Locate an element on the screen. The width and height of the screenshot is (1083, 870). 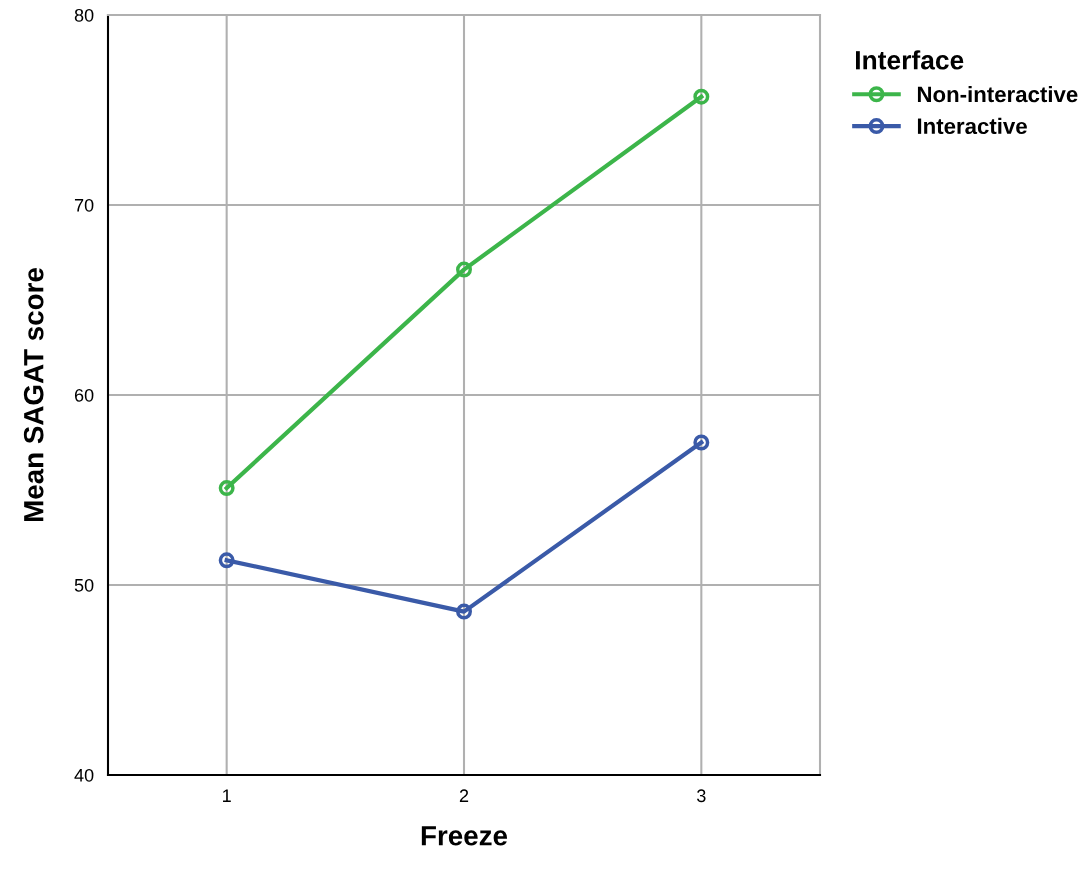
x-tick-label: 2 is located at coordinates (464, 795).